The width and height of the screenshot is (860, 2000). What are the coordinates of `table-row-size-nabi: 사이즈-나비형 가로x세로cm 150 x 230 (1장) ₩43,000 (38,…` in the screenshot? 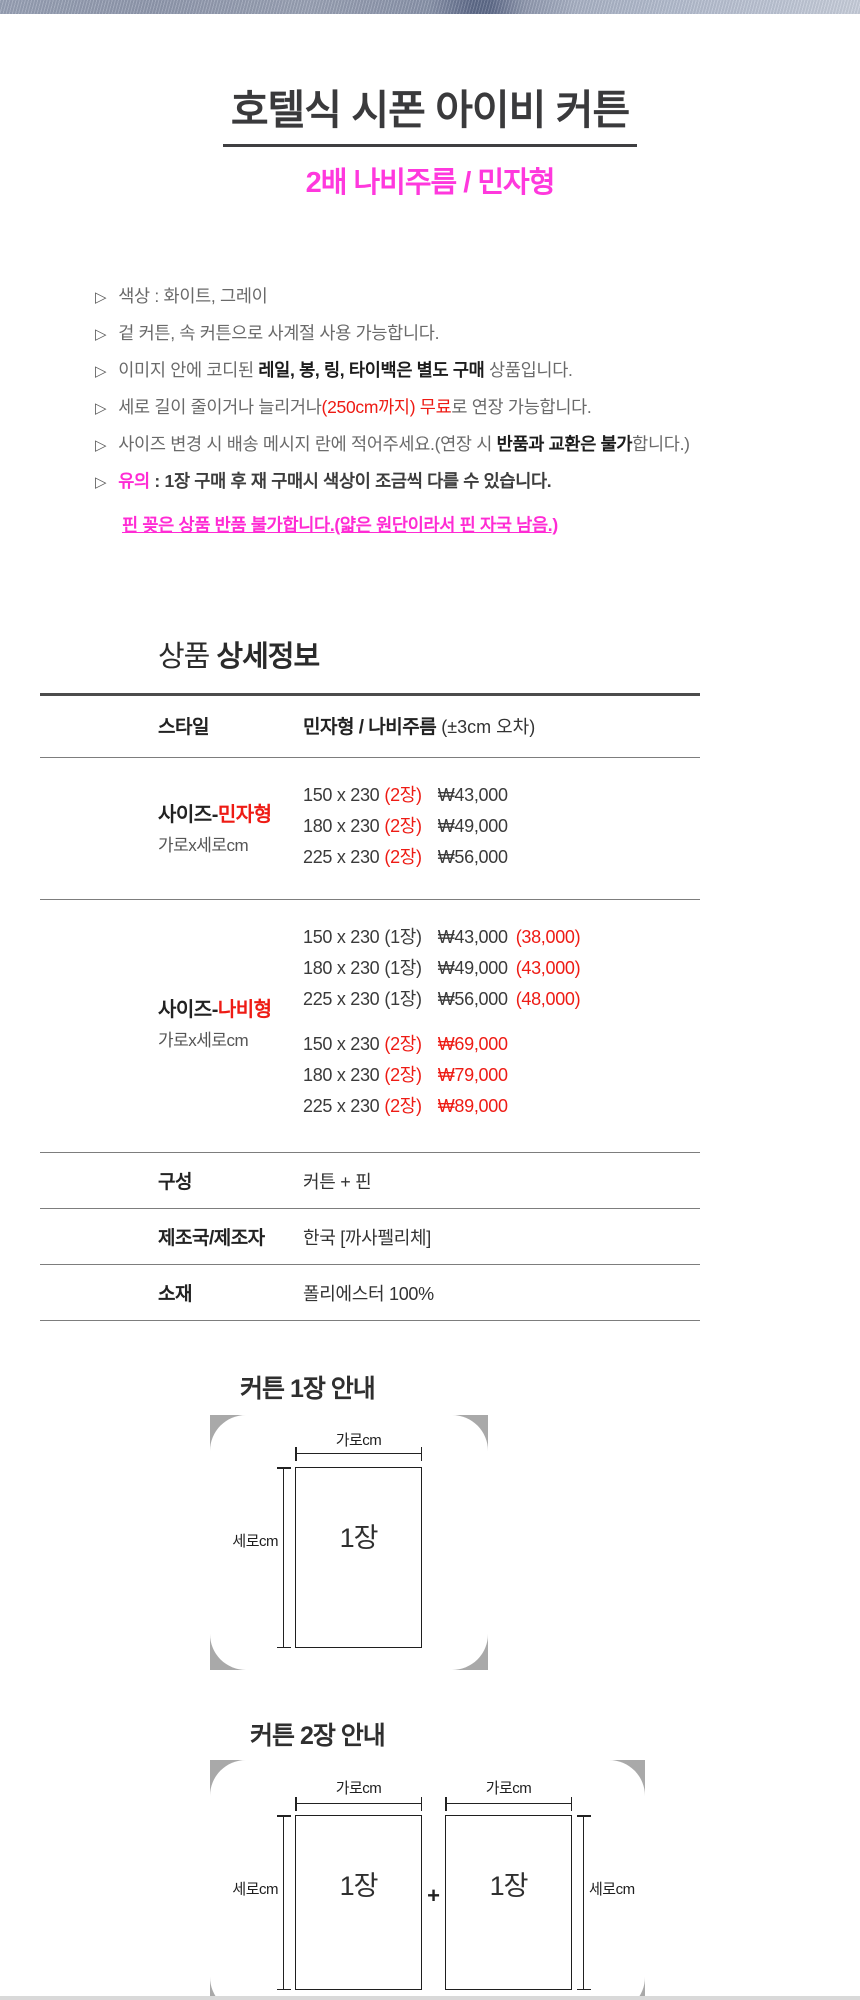 It's located at (370, 1026).